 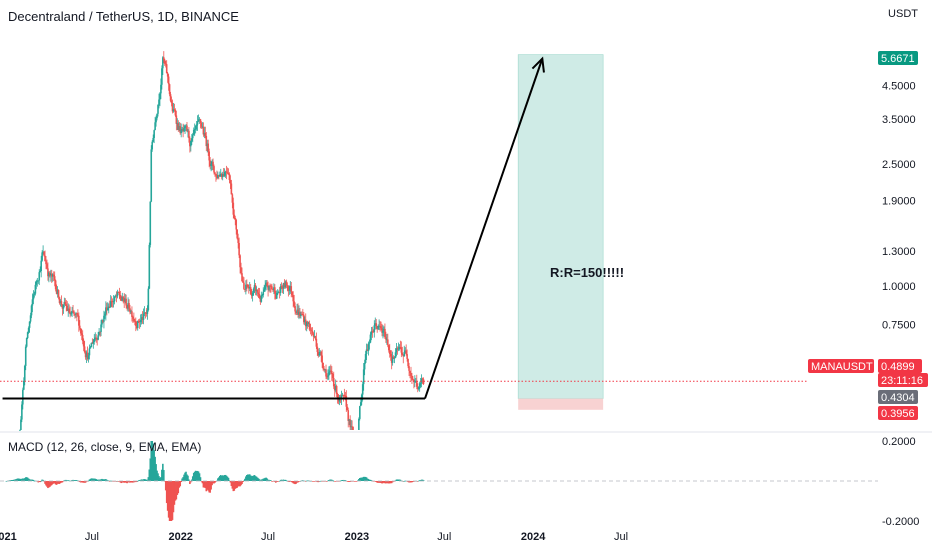 I want to click on stop-zone, so click(x=561, y=404).